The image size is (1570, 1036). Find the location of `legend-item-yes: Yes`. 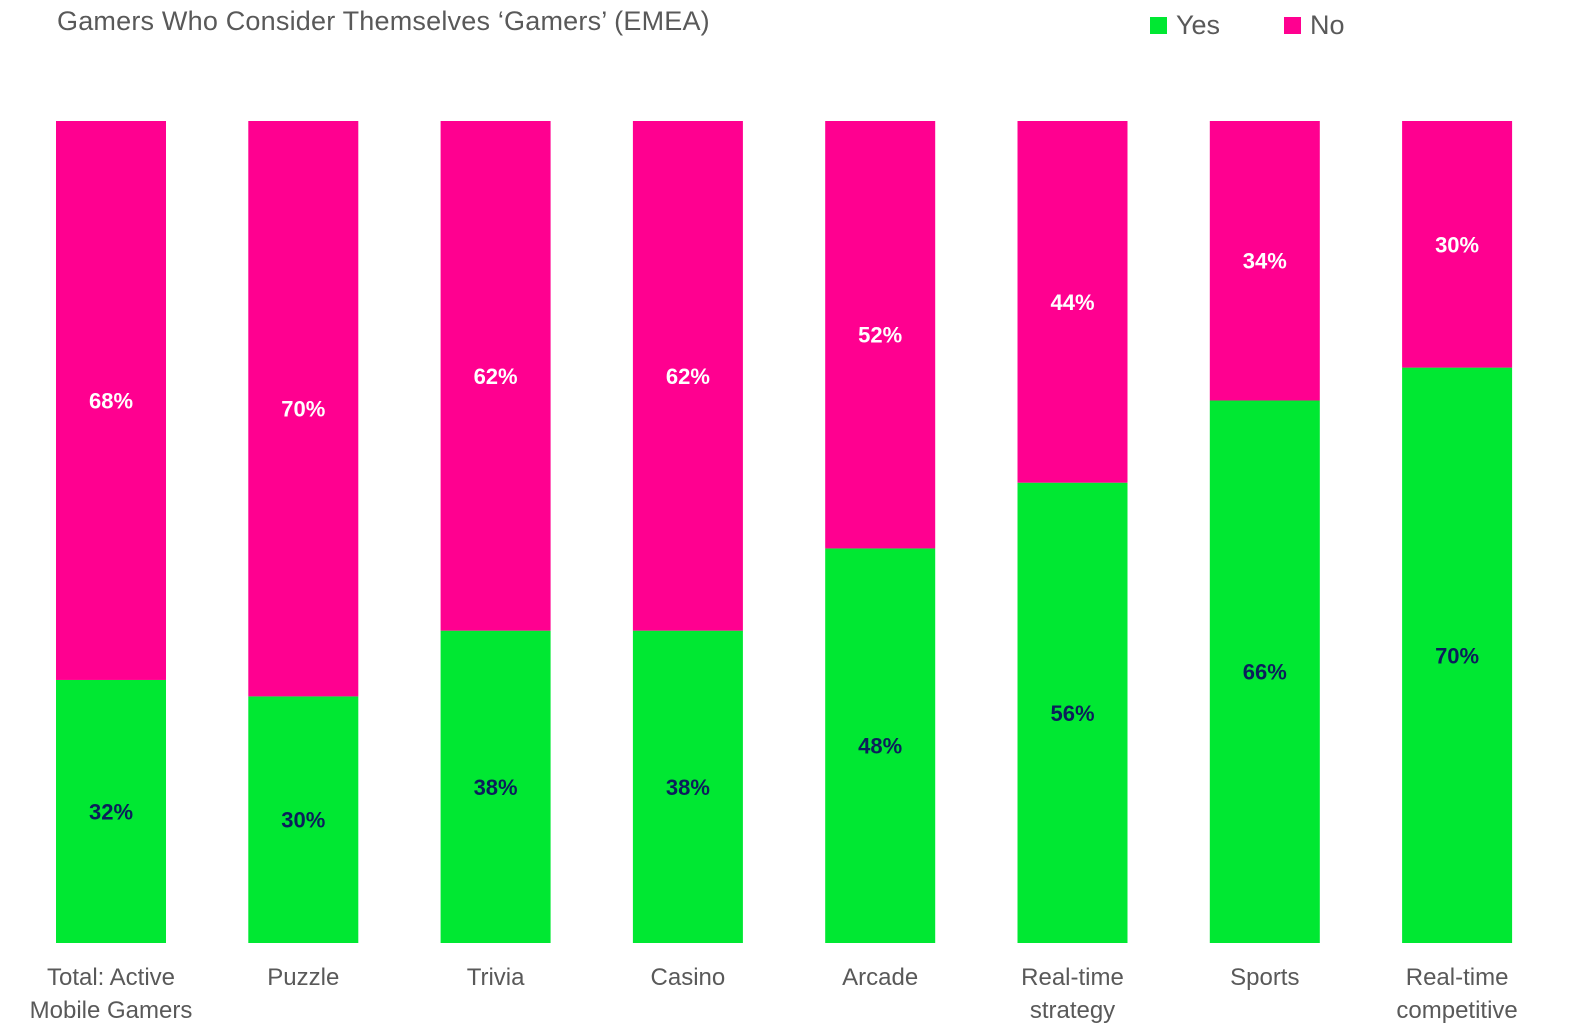

legend-item-yes: Yes is located at coordinates (1185, 25).